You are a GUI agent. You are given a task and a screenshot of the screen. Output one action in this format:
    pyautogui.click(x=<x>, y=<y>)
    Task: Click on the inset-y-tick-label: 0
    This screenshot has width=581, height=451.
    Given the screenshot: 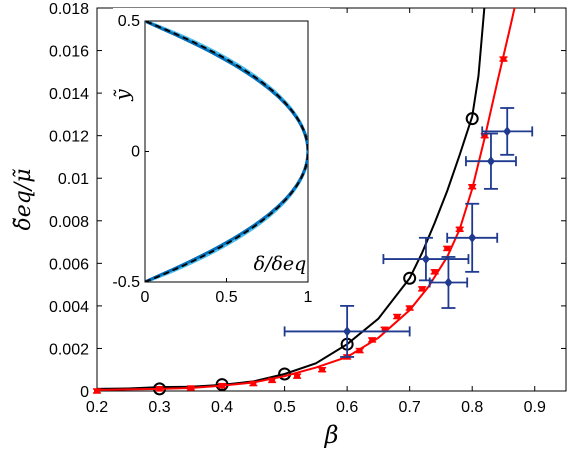 What is the action you would take?
    pyautogui.click(x=135, y=152)
    